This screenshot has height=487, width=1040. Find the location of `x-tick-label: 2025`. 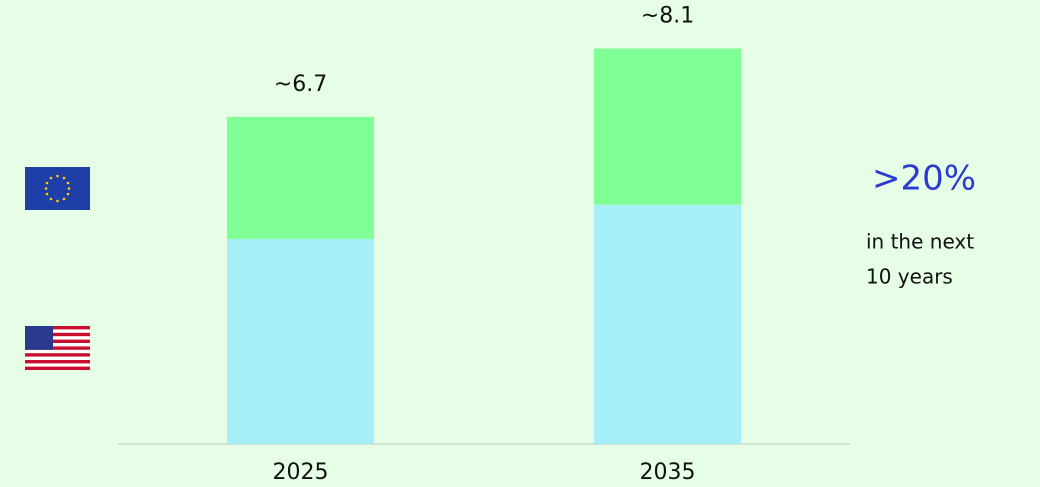

x-tick-label: 2025 is located at coordinates (301, 472).